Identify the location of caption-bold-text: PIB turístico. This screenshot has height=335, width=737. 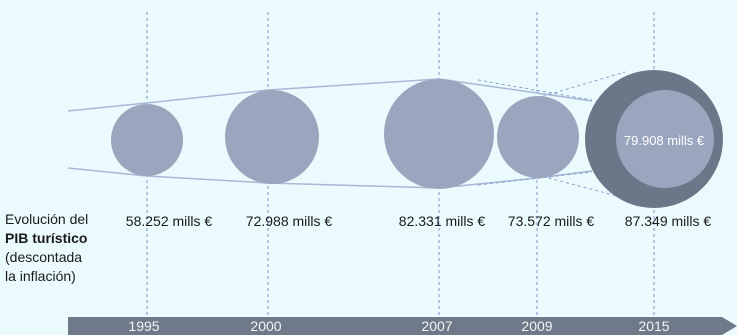
(46, 238).